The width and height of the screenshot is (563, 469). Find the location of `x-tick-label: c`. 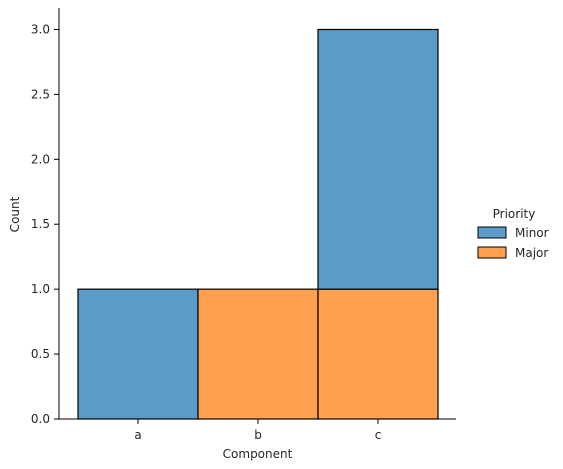

x-tick-label: c is located at coordinates (378, 435).